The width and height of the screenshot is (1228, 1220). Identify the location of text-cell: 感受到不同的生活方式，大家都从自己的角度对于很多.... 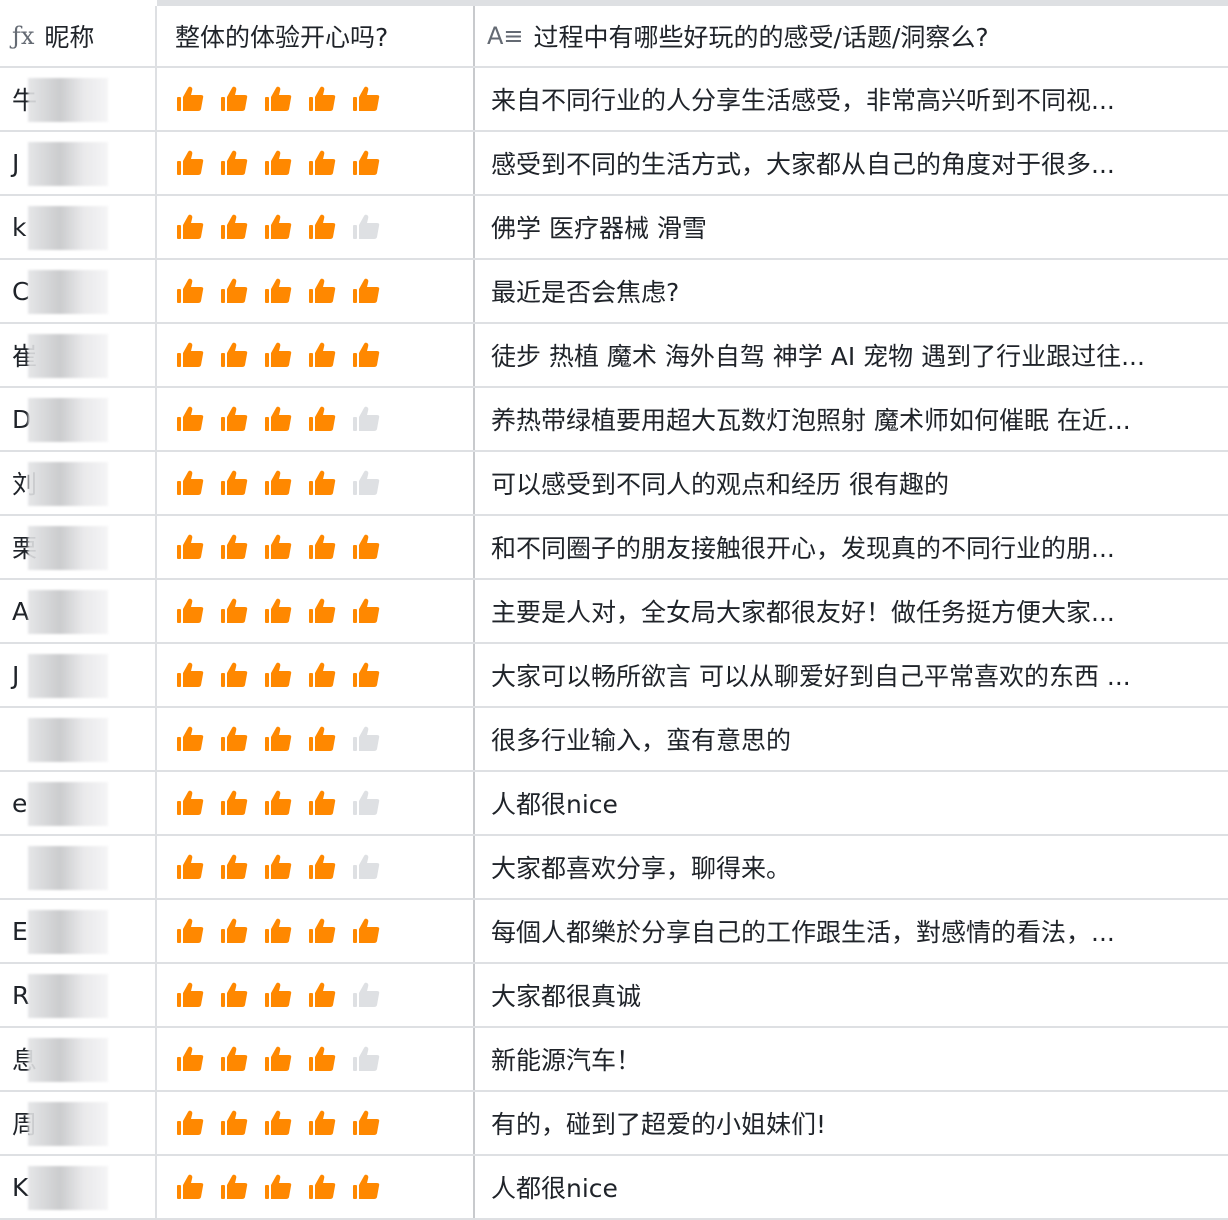
(851, 163).